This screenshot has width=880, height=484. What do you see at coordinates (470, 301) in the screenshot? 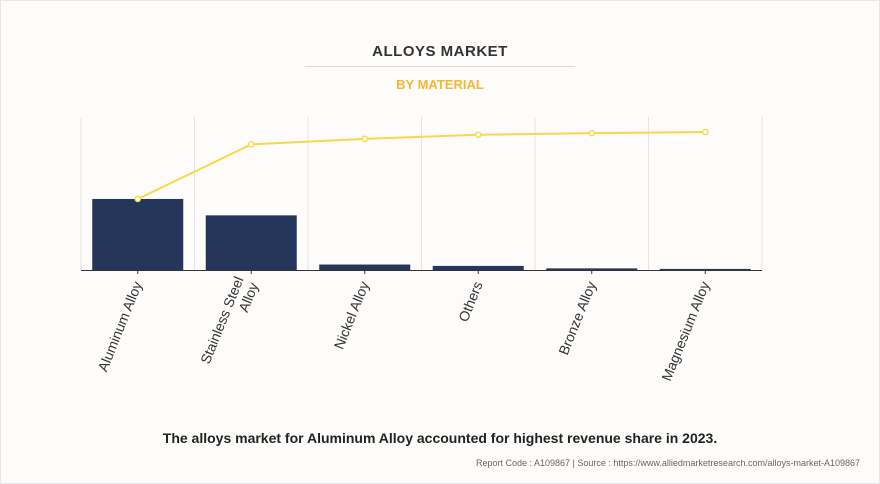
I see `x-tick-label: Others` at bounding box center [470, 301].